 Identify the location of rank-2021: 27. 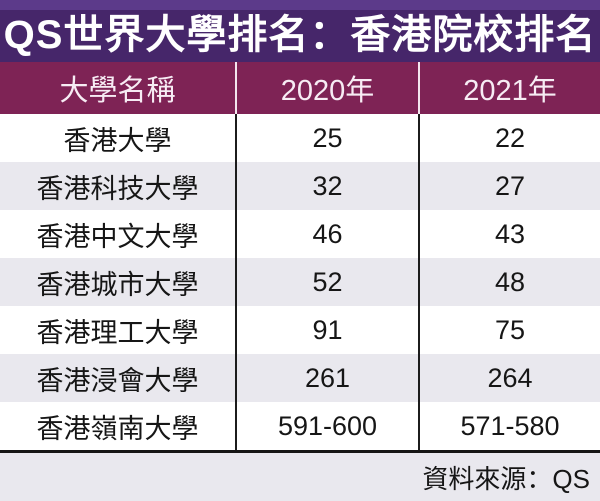
(509, 186).